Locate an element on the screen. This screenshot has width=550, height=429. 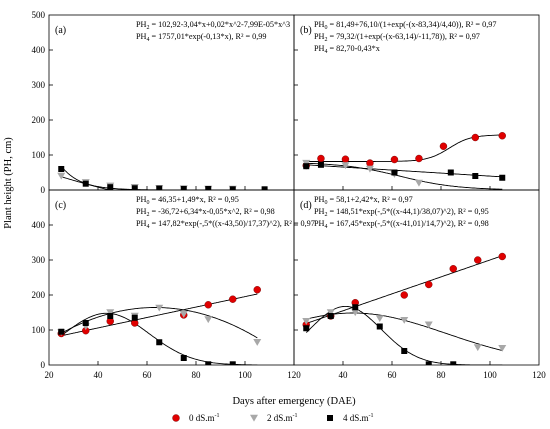
panel-label: (d) is located at coordinates (306, 205).